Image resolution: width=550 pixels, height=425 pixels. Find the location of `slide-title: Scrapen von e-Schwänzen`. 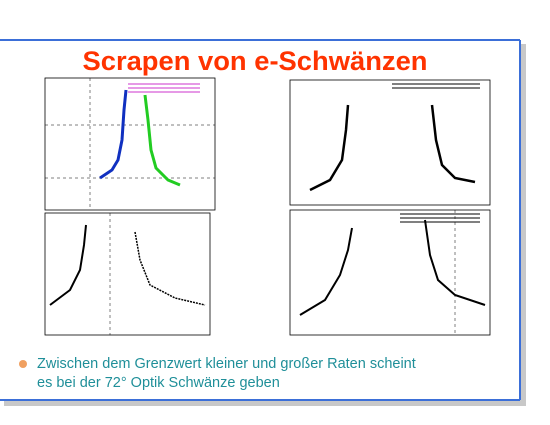

slide-title: Scrapen von e-Schwänzen is located at coordinates (255, 61).